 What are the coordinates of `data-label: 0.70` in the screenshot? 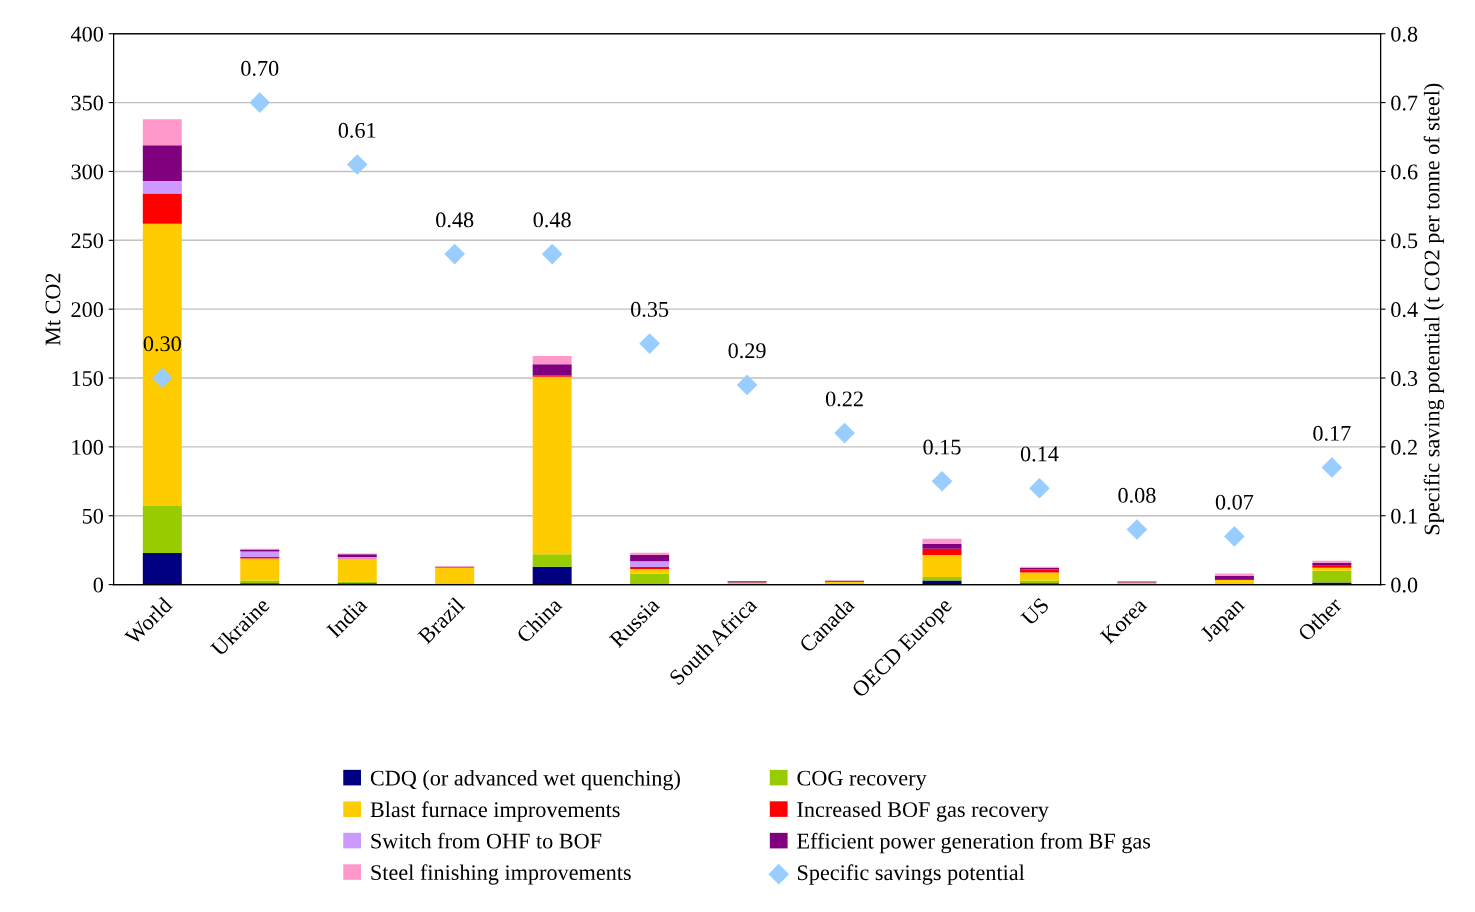 It's located at (260, 68).